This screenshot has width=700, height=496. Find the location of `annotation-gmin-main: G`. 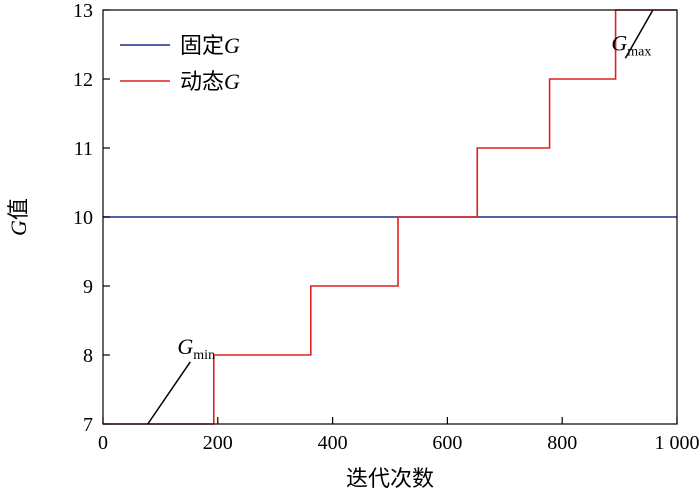

annotation-gmin-main: G is located at coordinates (185, 346).